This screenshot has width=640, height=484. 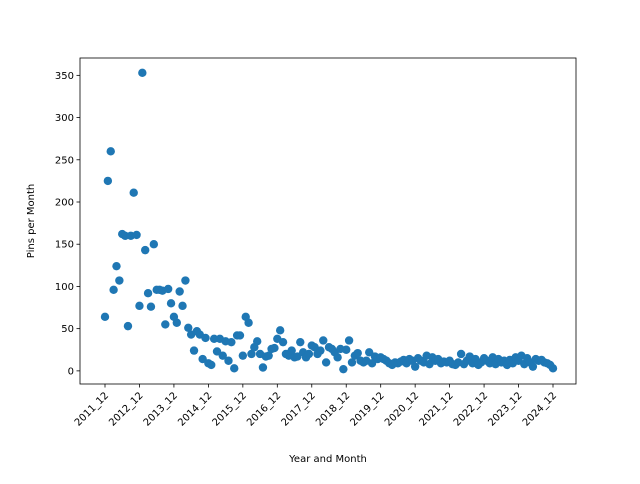 What do you see at coordinates (540, 409) in the screenshot?
I see `x-tick-label: 2024_12` at bounding box center [540, 409].